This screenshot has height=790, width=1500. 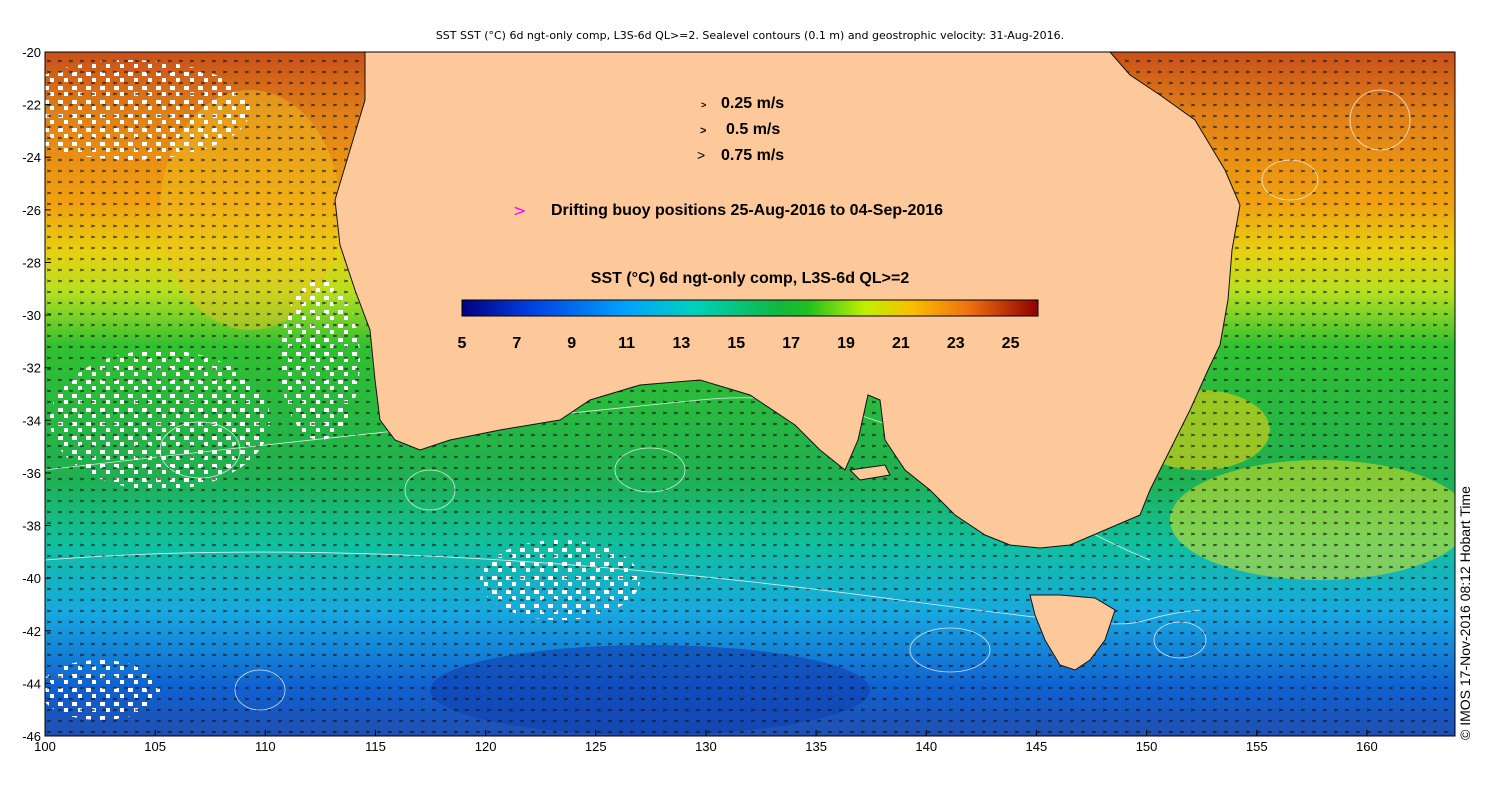 I want to click on colorbar-gradient, so click(x=750, y=308).